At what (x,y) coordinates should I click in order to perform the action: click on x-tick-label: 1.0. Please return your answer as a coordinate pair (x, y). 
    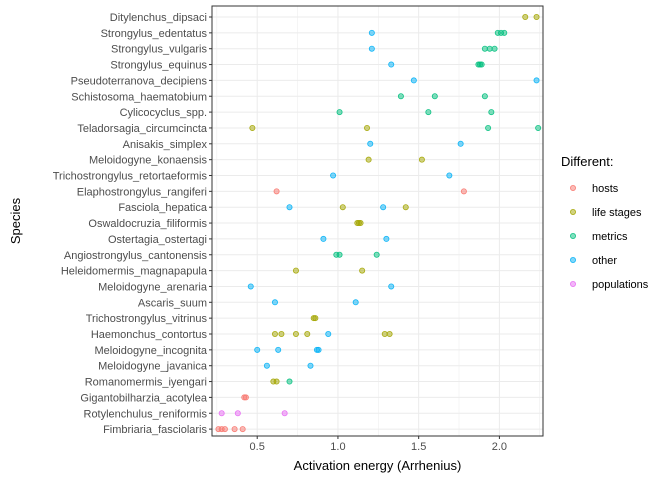
    Looking at the image, I should click on (337, 447).